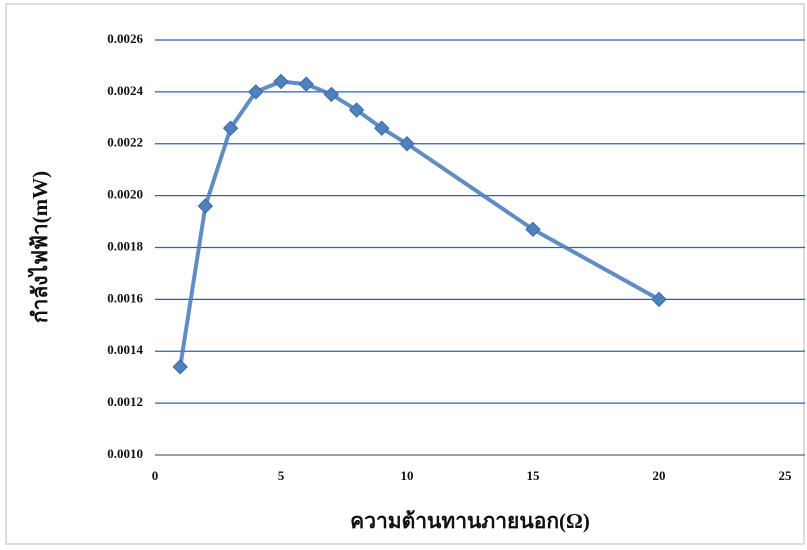  I want to click on y-axis-title: กำลังไฟฟ้า(mW), so click(39, 247).